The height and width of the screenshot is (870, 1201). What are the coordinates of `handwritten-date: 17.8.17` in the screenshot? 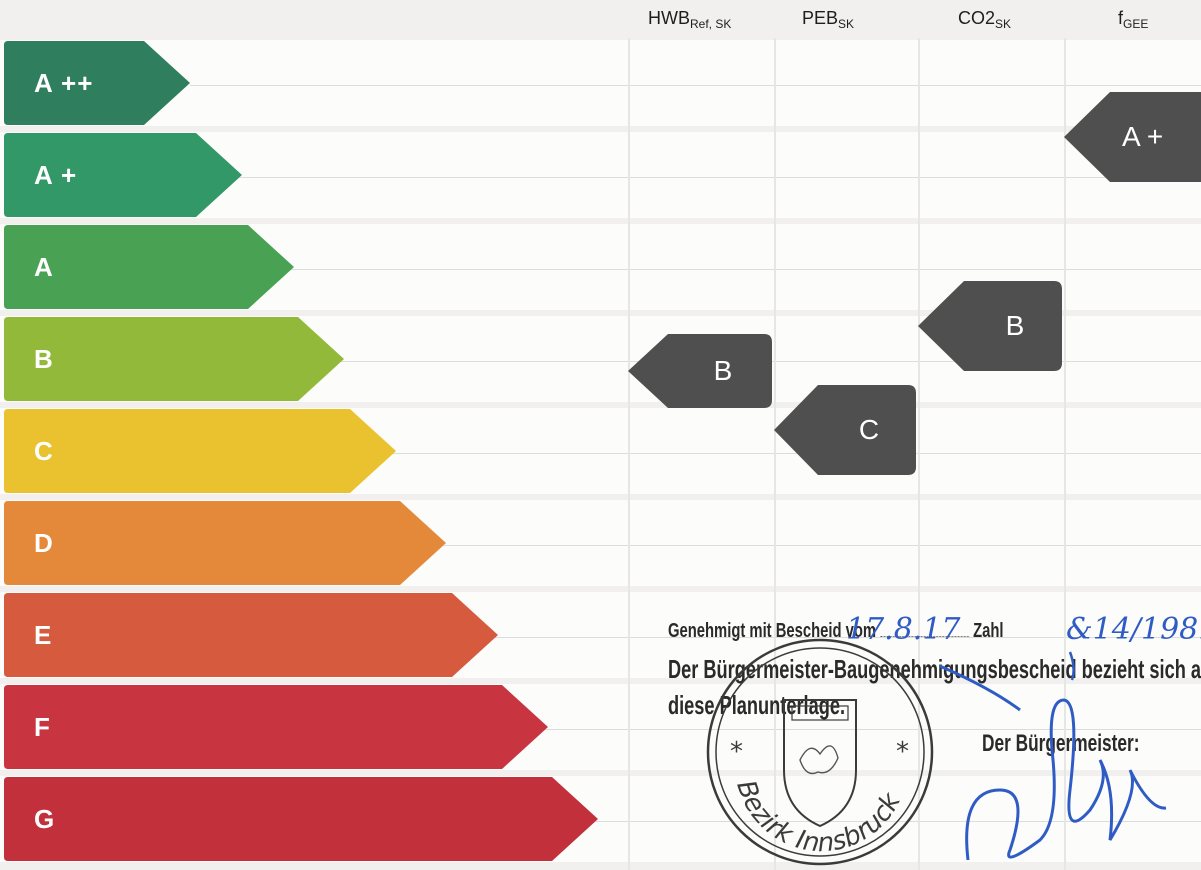 It's located at (903, 629).